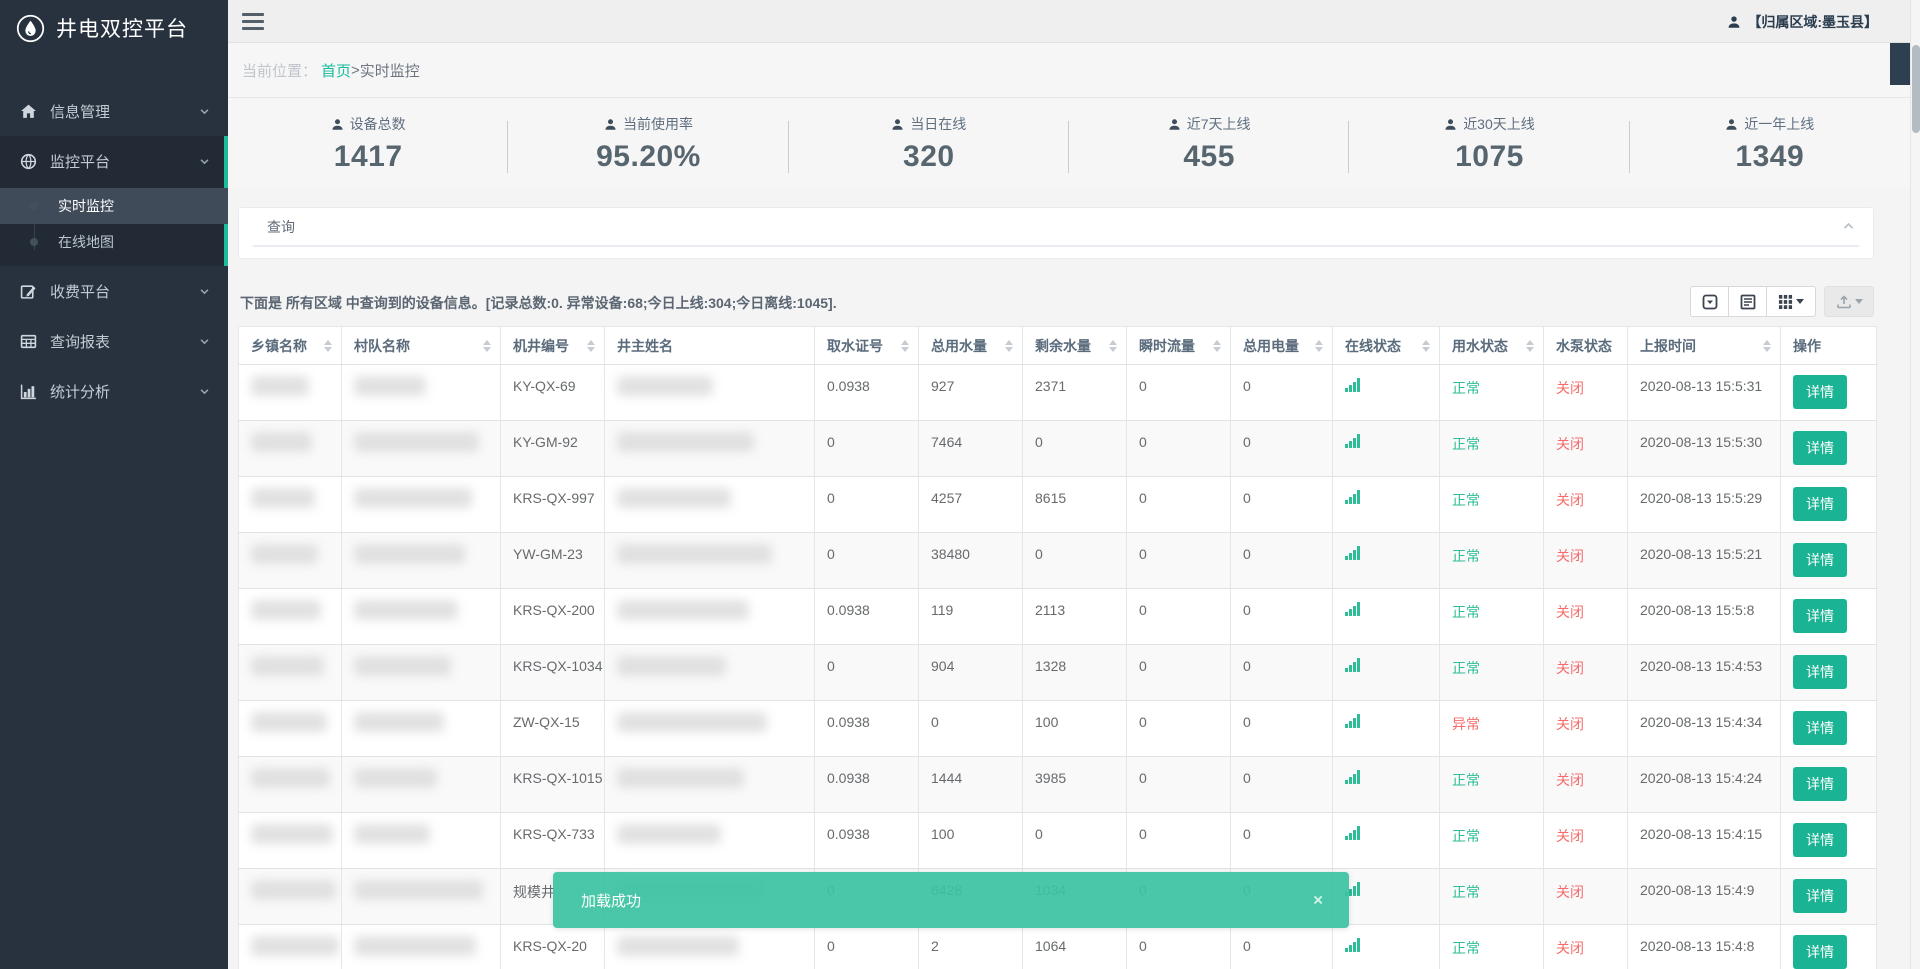 The width and height of the screenshot is (1920, 969). Describe the element at coordinates (1489, 143) in the screenshot. I see `stat-online-30days: 近30天上线 1075` at that location.